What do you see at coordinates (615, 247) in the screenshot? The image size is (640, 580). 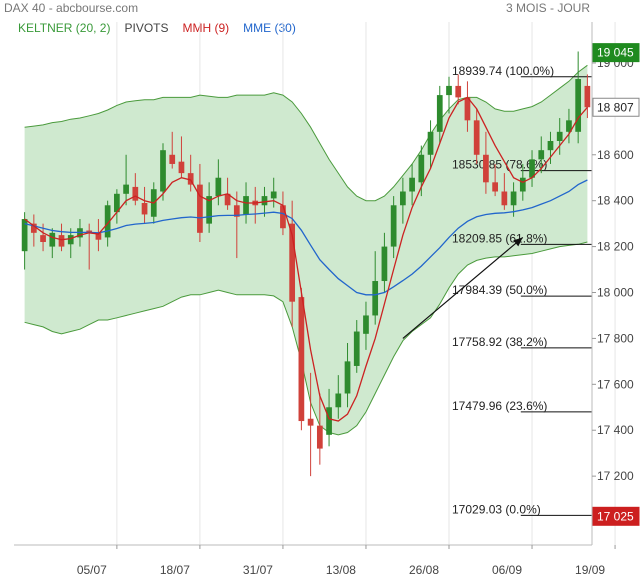 I see `y-tick-label: 18 200` at bounding box center [615, 247].